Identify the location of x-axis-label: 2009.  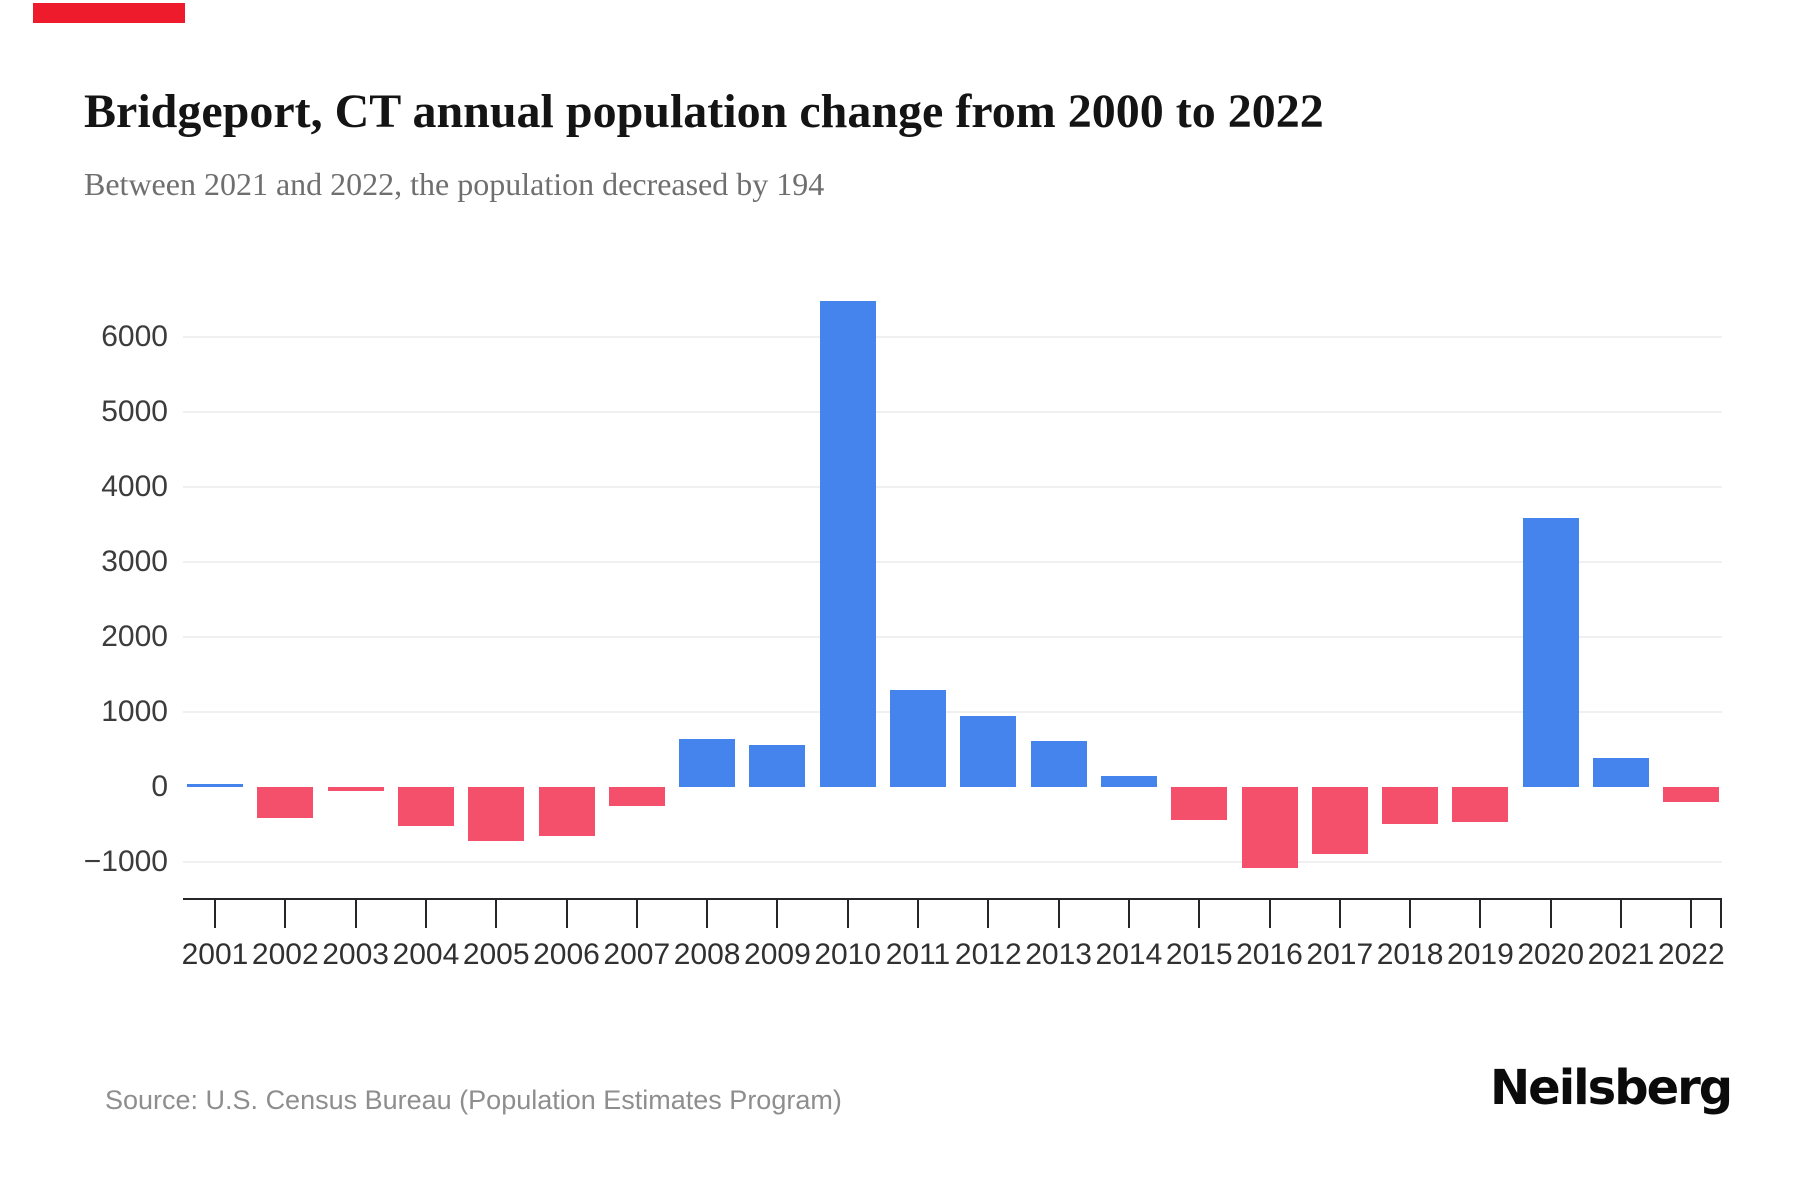
(777, 954).